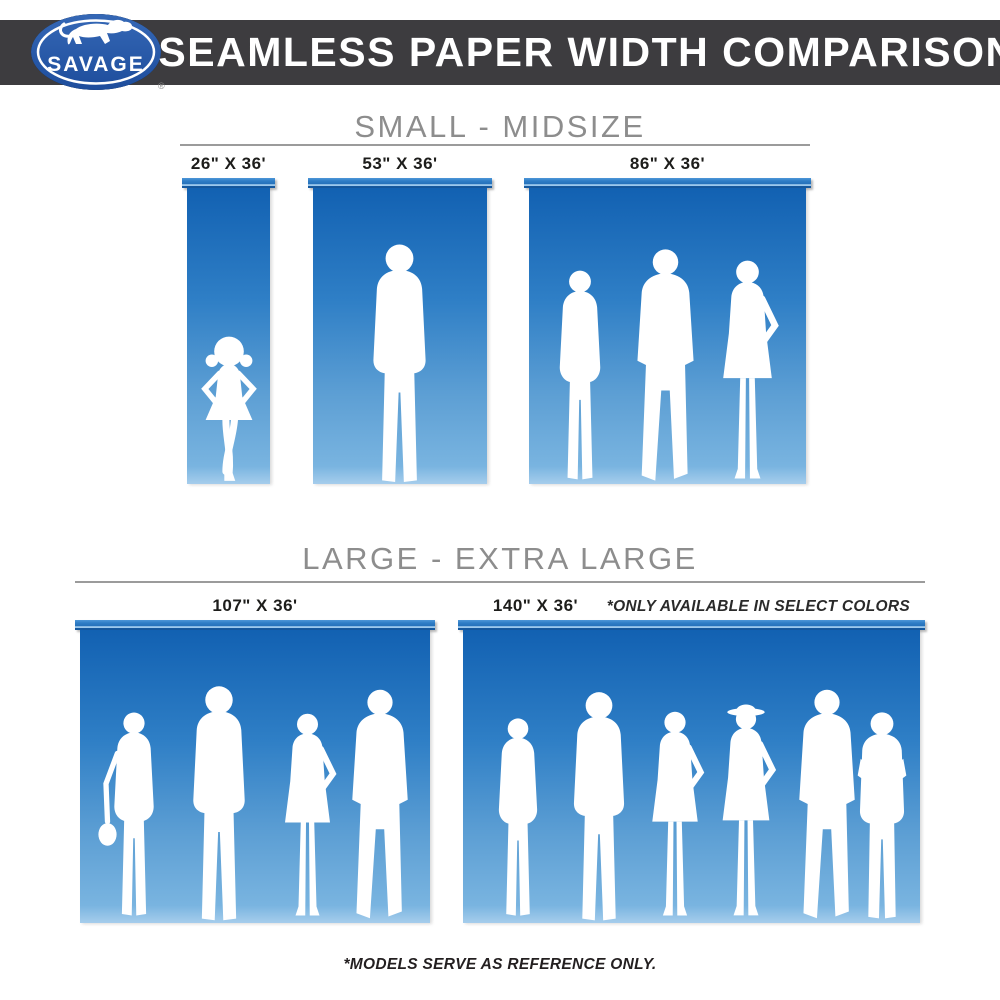 The height and width of the screenshot is (1000, 1000). What do you see at coordinates (500, 558) in the screenshot?
I see `section-title-large-xl: LARGE - EXTRA LARGE` at bounding box center [500, 558].